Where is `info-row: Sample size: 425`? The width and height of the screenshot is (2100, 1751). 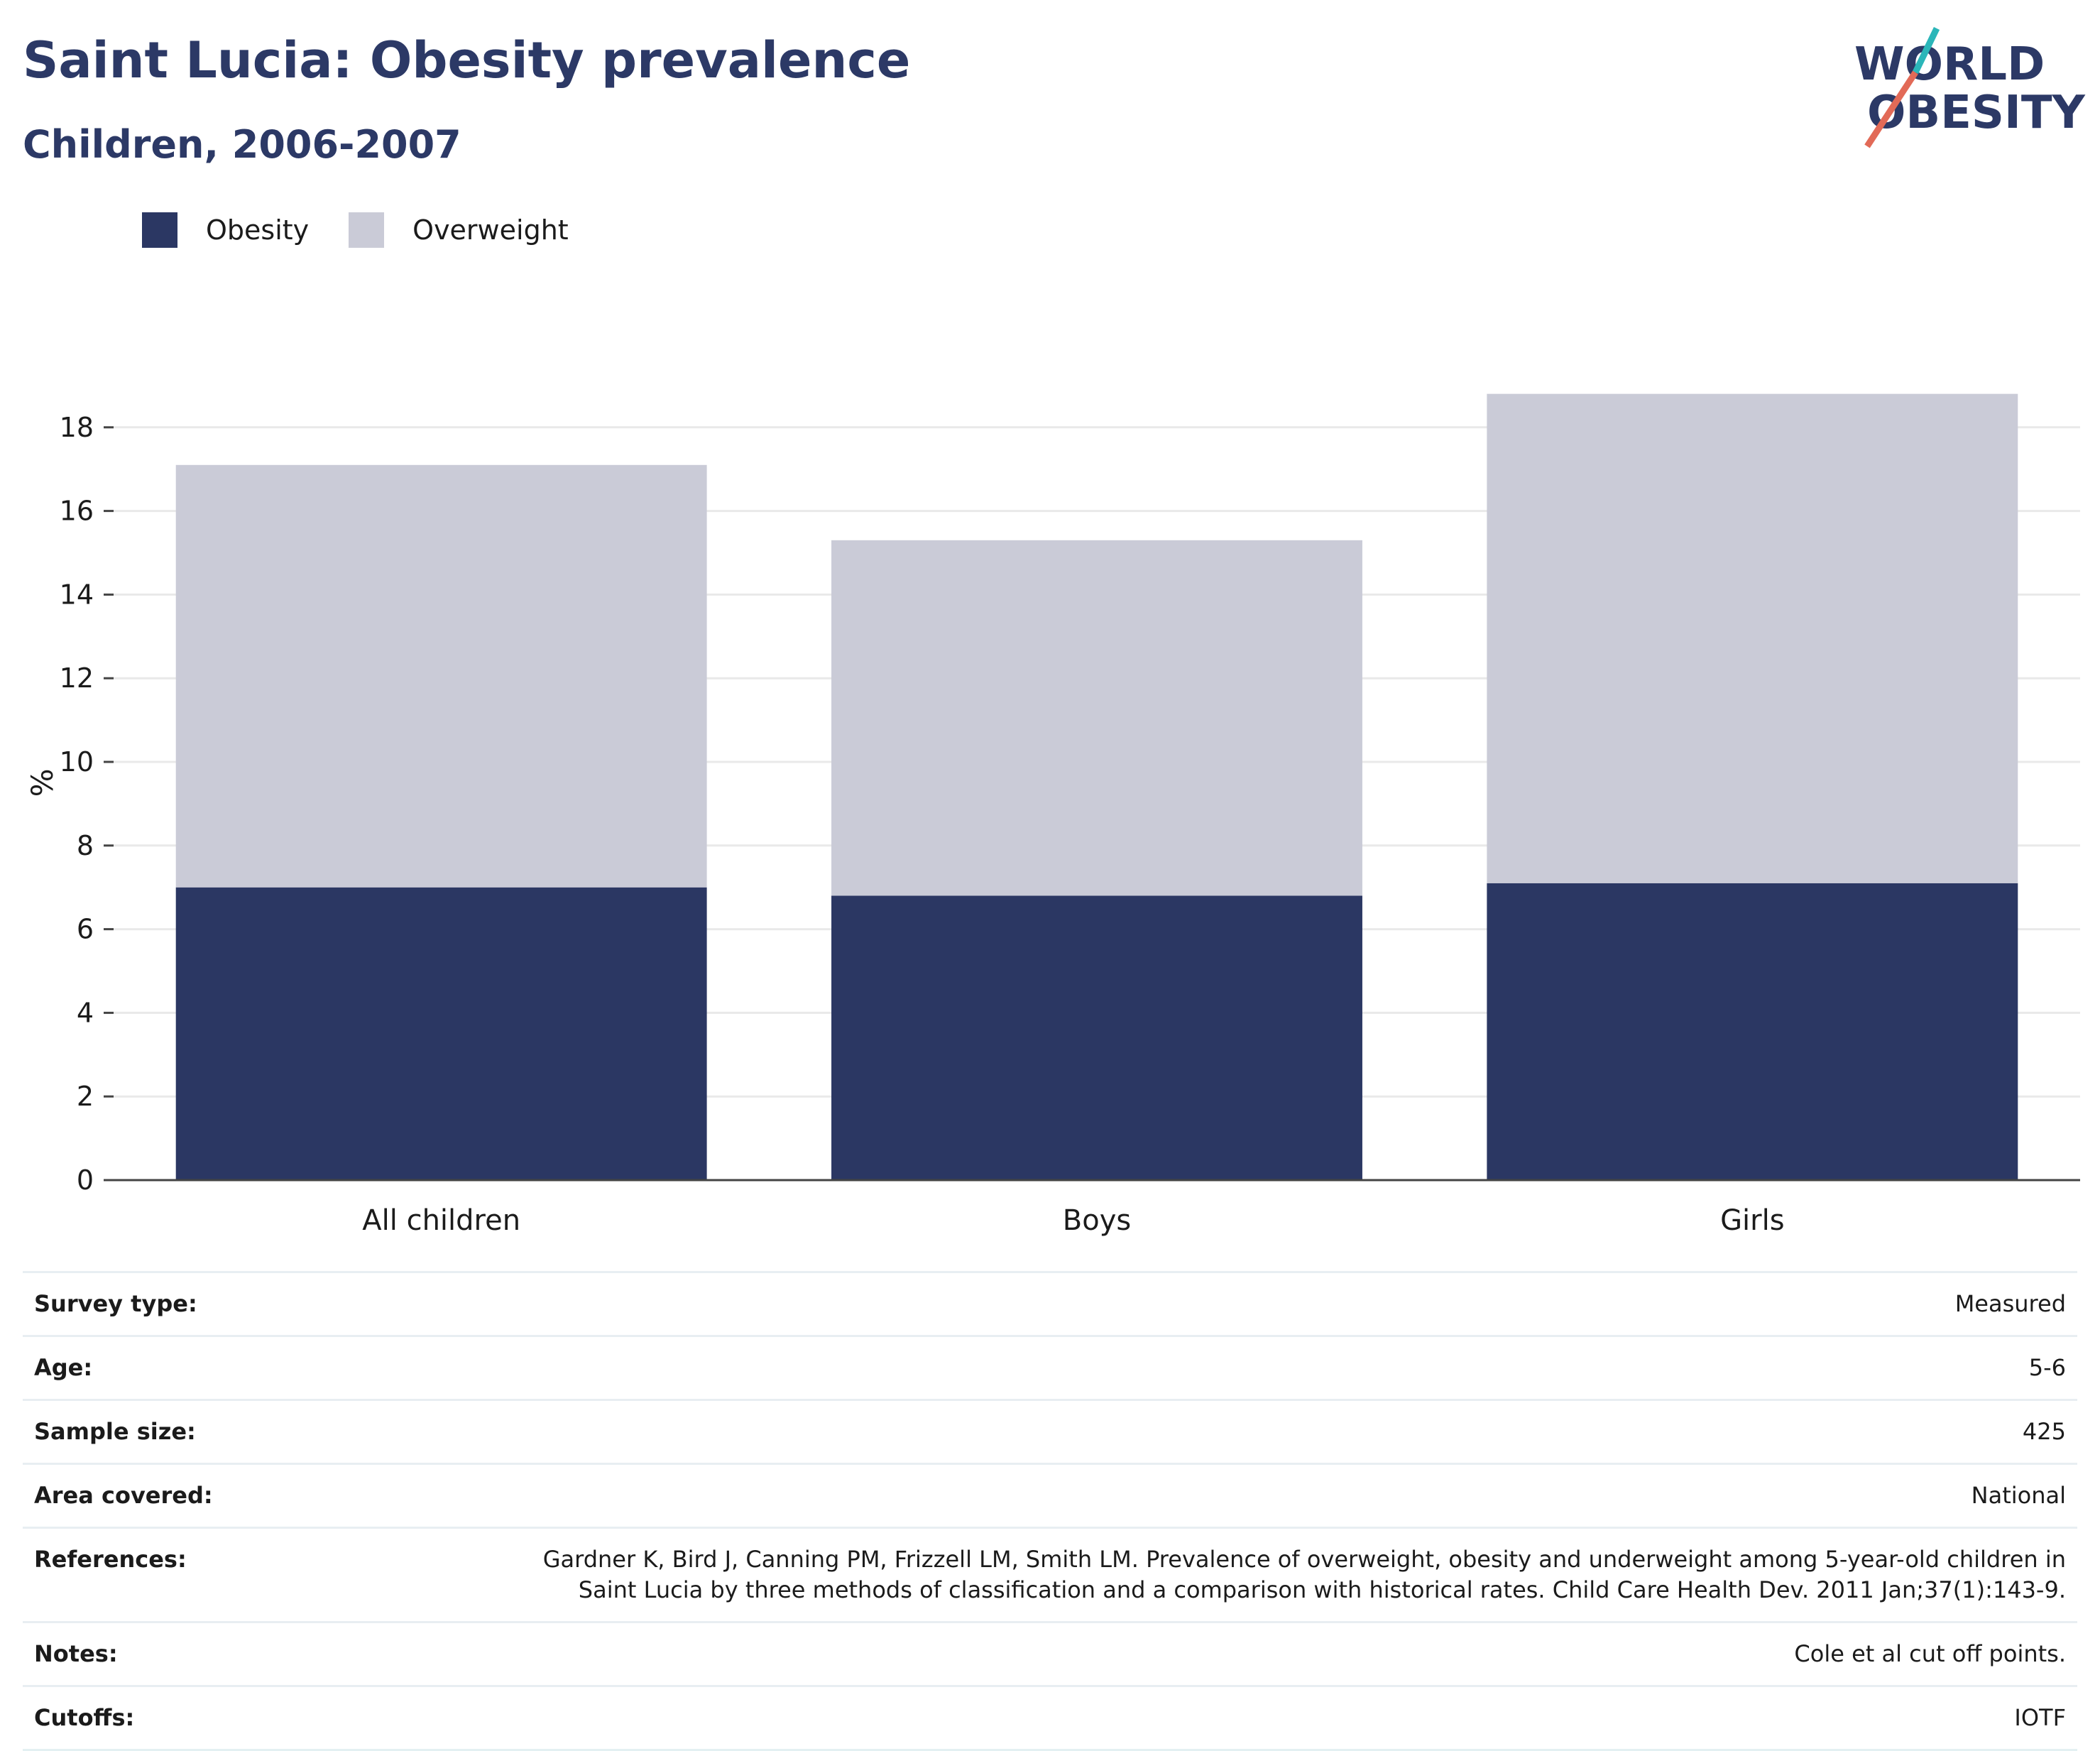
info-row: Sample size: 425 is located at coordinates (1050, 1432).